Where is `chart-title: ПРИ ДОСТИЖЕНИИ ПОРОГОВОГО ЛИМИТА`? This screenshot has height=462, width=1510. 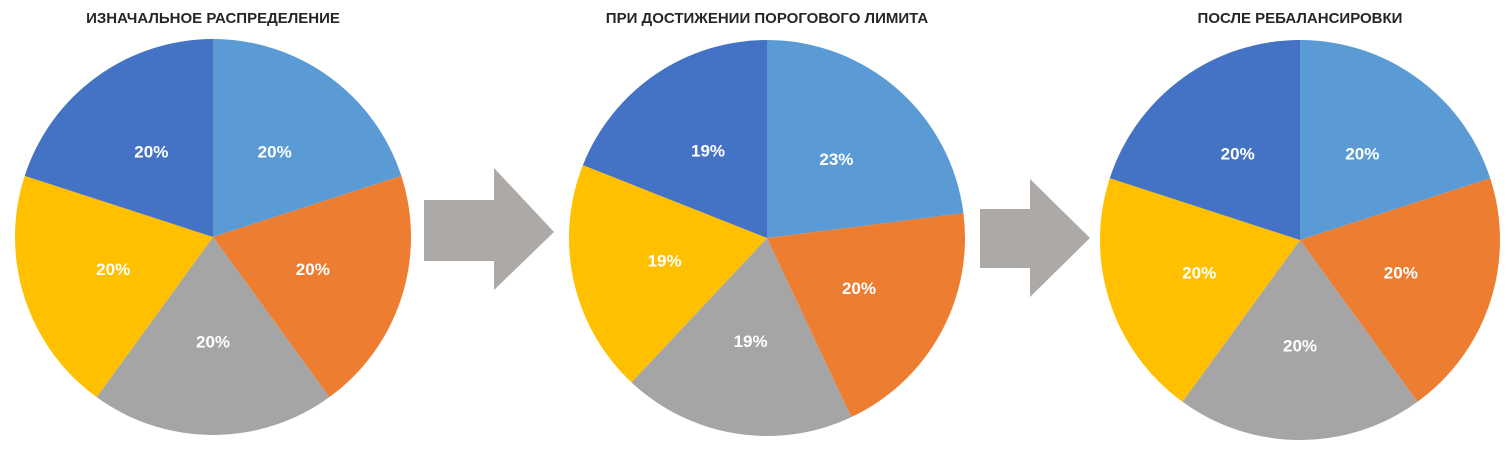 chart-title: ПРИ ДОСТИЖЕНИИ ПОРОГОВОГО ЛИМИТА is located at coordinates (767, 18).